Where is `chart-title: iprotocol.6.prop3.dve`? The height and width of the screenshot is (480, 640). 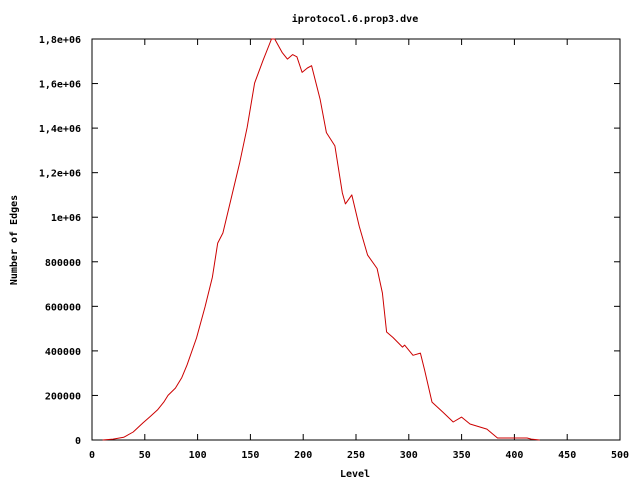 chart-title: iprotocol.6.prop3.dve is located at coordinates (355, 19).